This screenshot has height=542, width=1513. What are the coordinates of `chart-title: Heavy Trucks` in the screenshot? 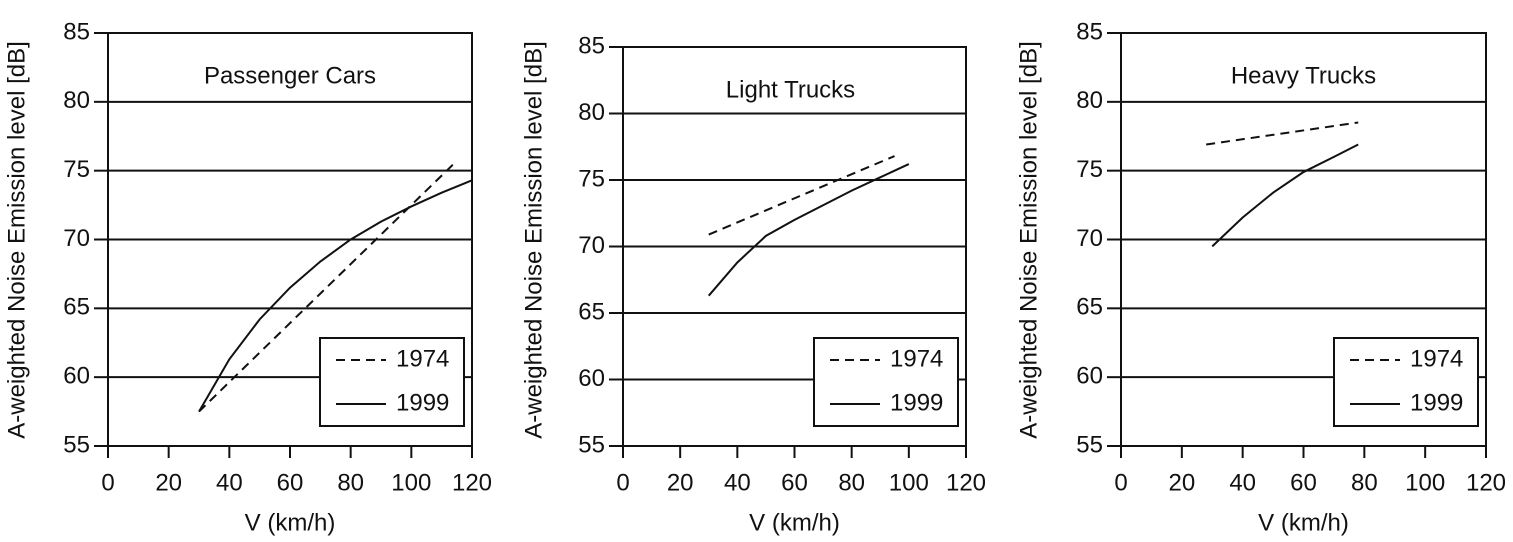 It's located at (1303, 75).